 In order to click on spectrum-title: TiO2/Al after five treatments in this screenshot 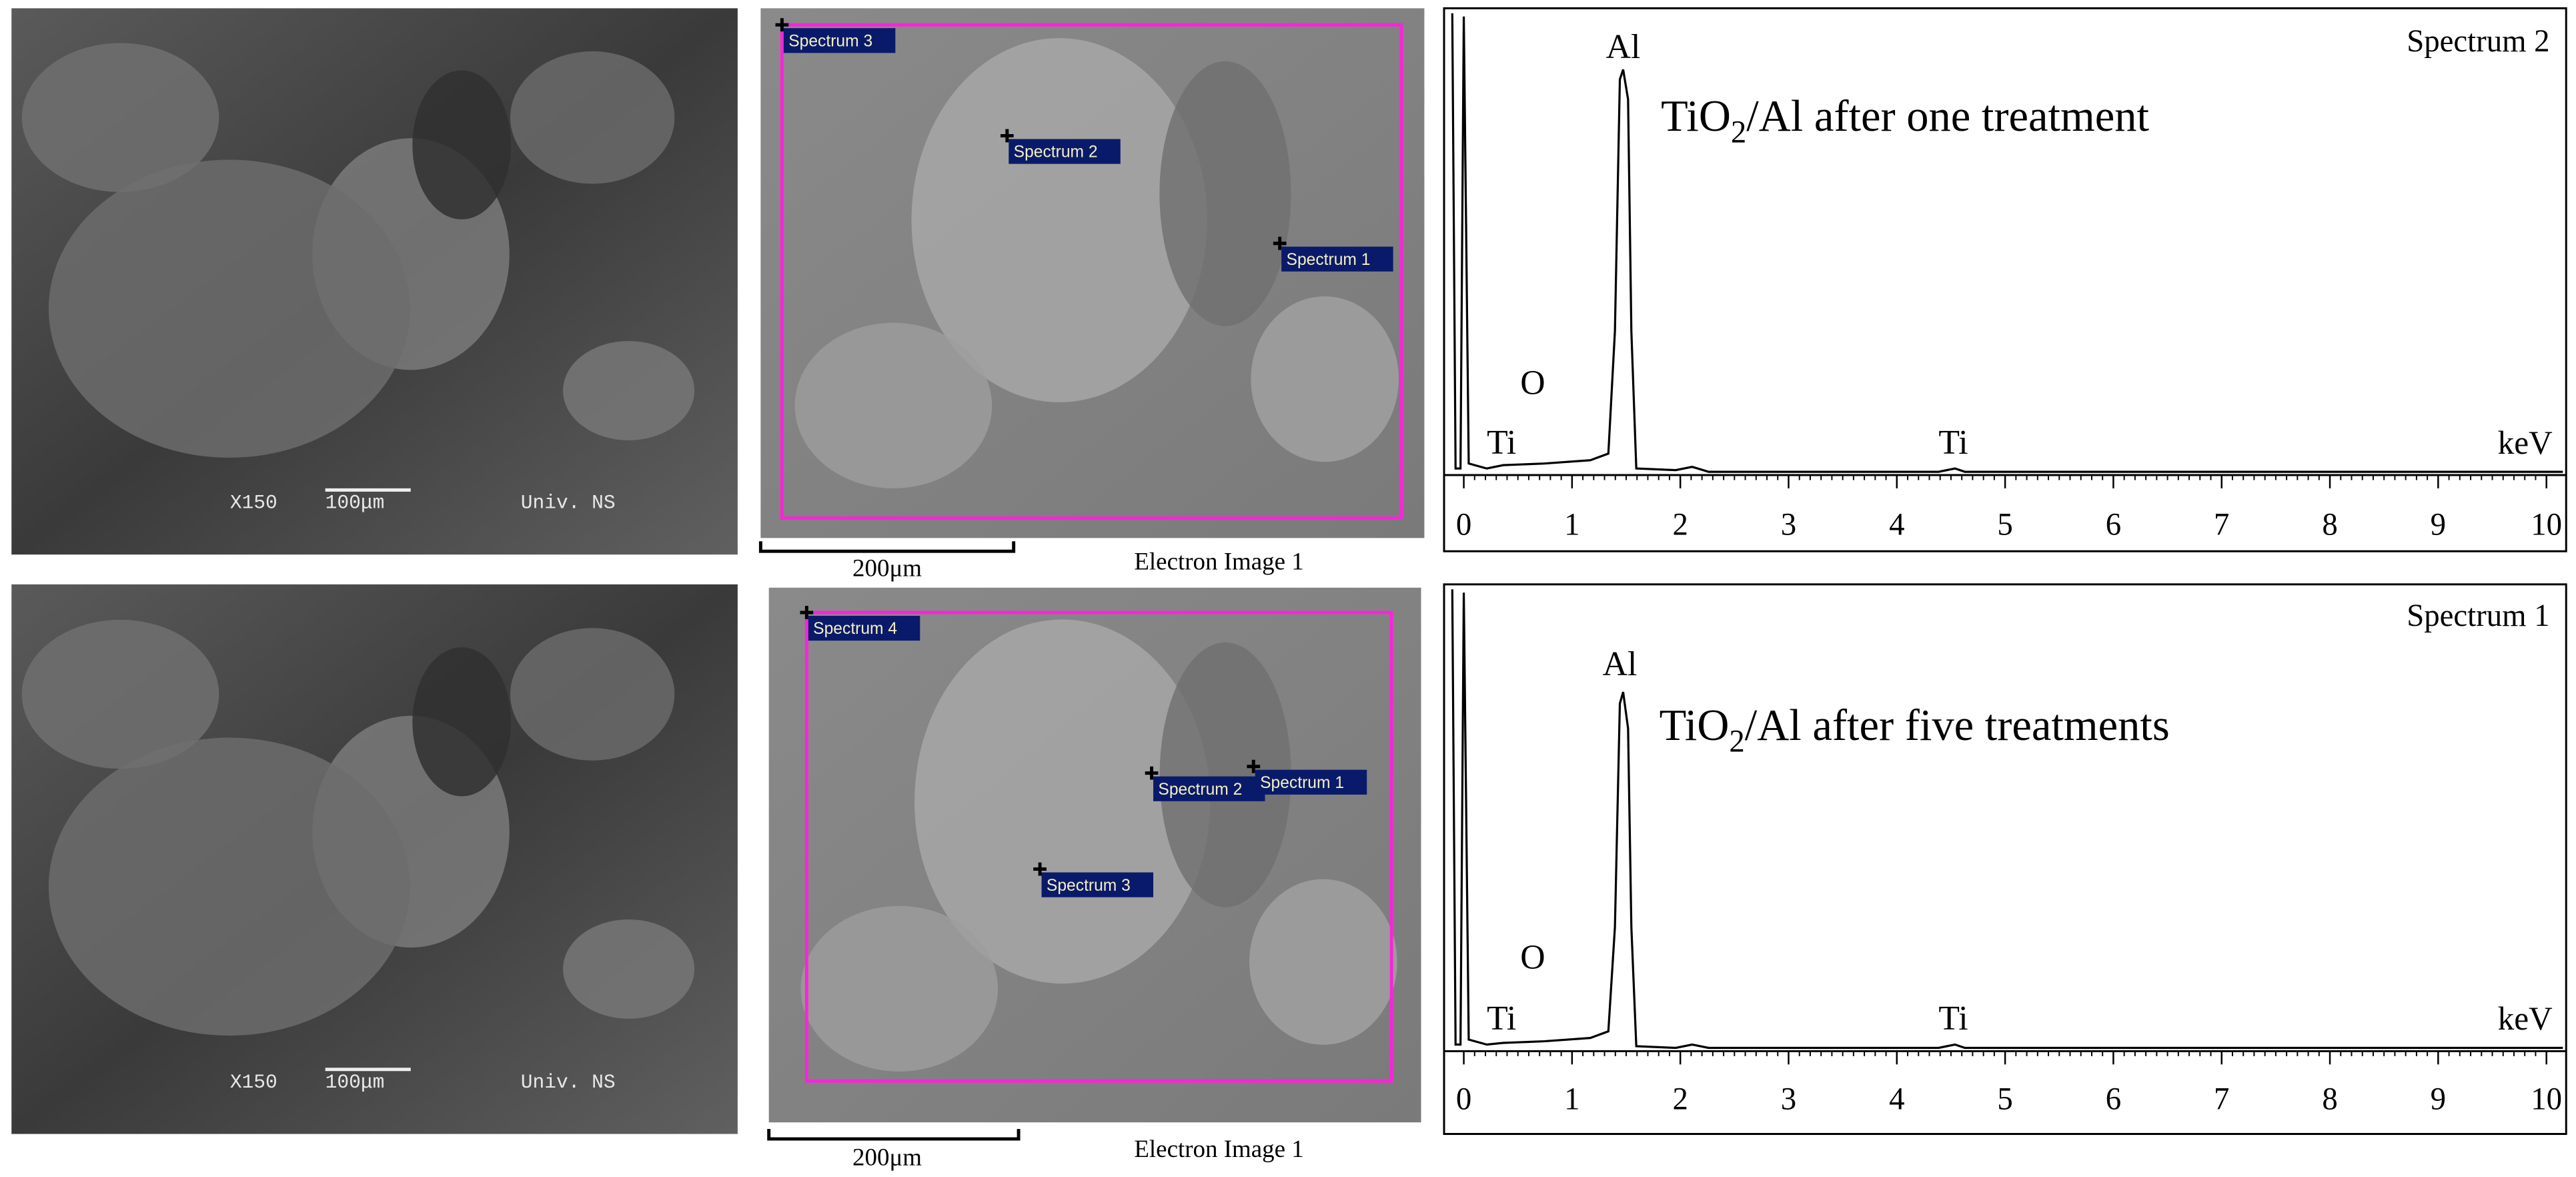, I will do `click(1915, 730)`.